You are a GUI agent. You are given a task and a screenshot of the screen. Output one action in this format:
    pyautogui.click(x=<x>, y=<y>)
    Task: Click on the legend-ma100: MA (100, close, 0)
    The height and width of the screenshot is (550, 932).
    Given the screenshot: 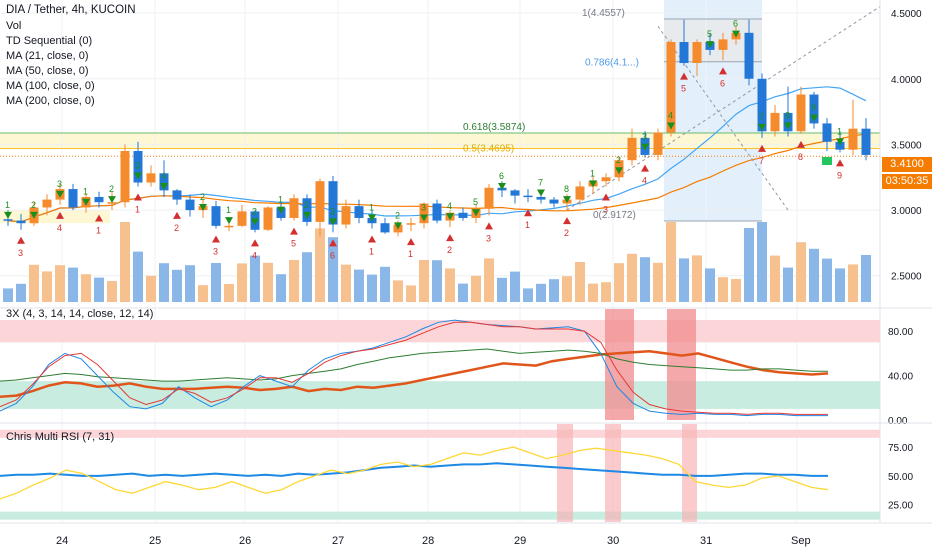 What is the action you would take?
    pyautogui.click(x=50, y=86)
    